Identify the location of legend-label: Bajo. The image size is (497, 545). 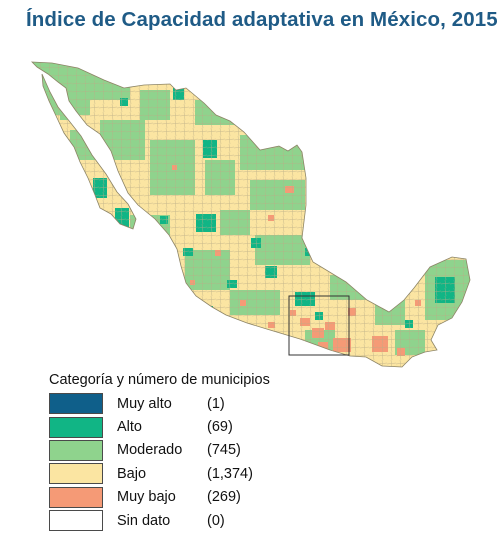
(132, 473).